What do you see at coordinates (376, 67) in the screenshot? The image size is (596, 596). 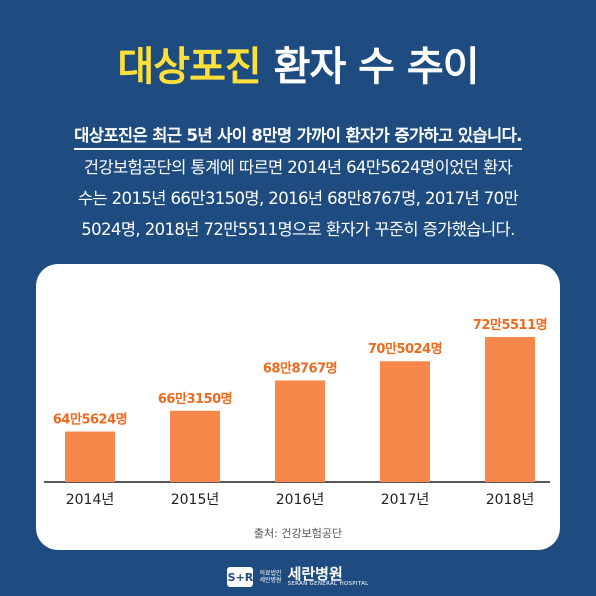 I see `title-rest: 환자 수 추이` at bounding box center [376, 67].